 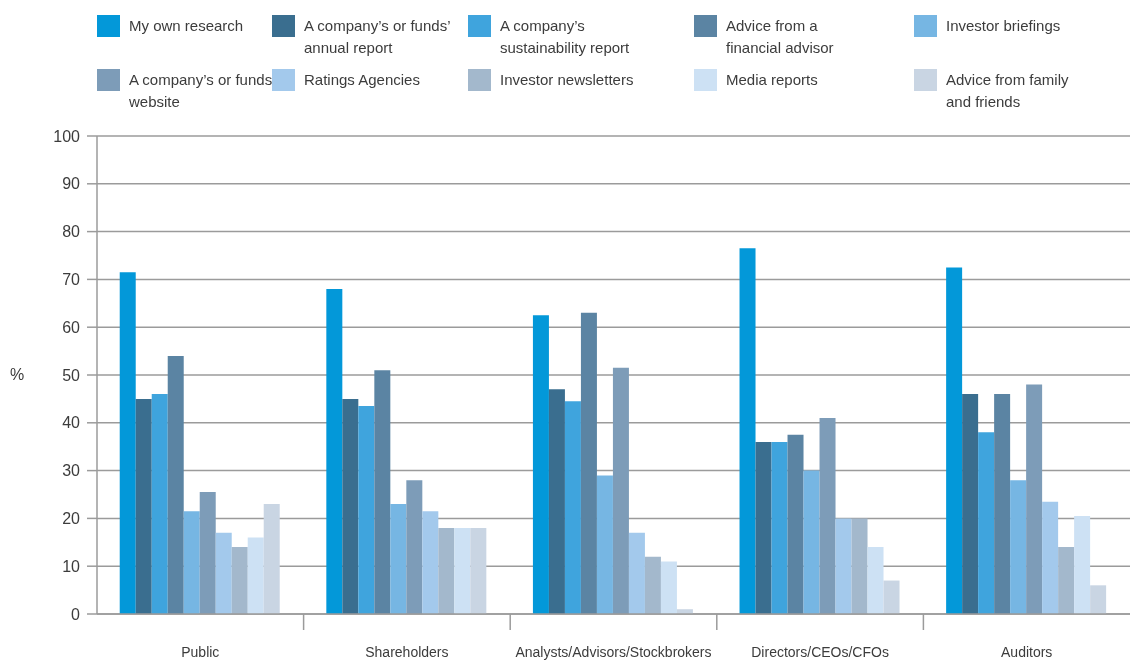 What do you see at coordinates (1027, 652) in the screenshot?
I see `x-tick-label: Auditors` at bounding box center [1027, 652].